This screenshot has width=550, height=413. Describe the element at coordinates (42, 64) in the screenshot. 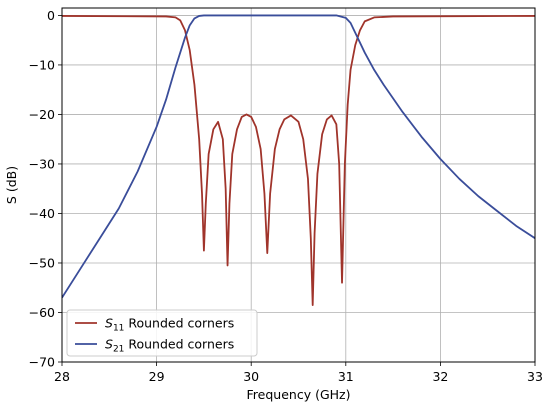

I see `y-tick-label: −10` at that location.